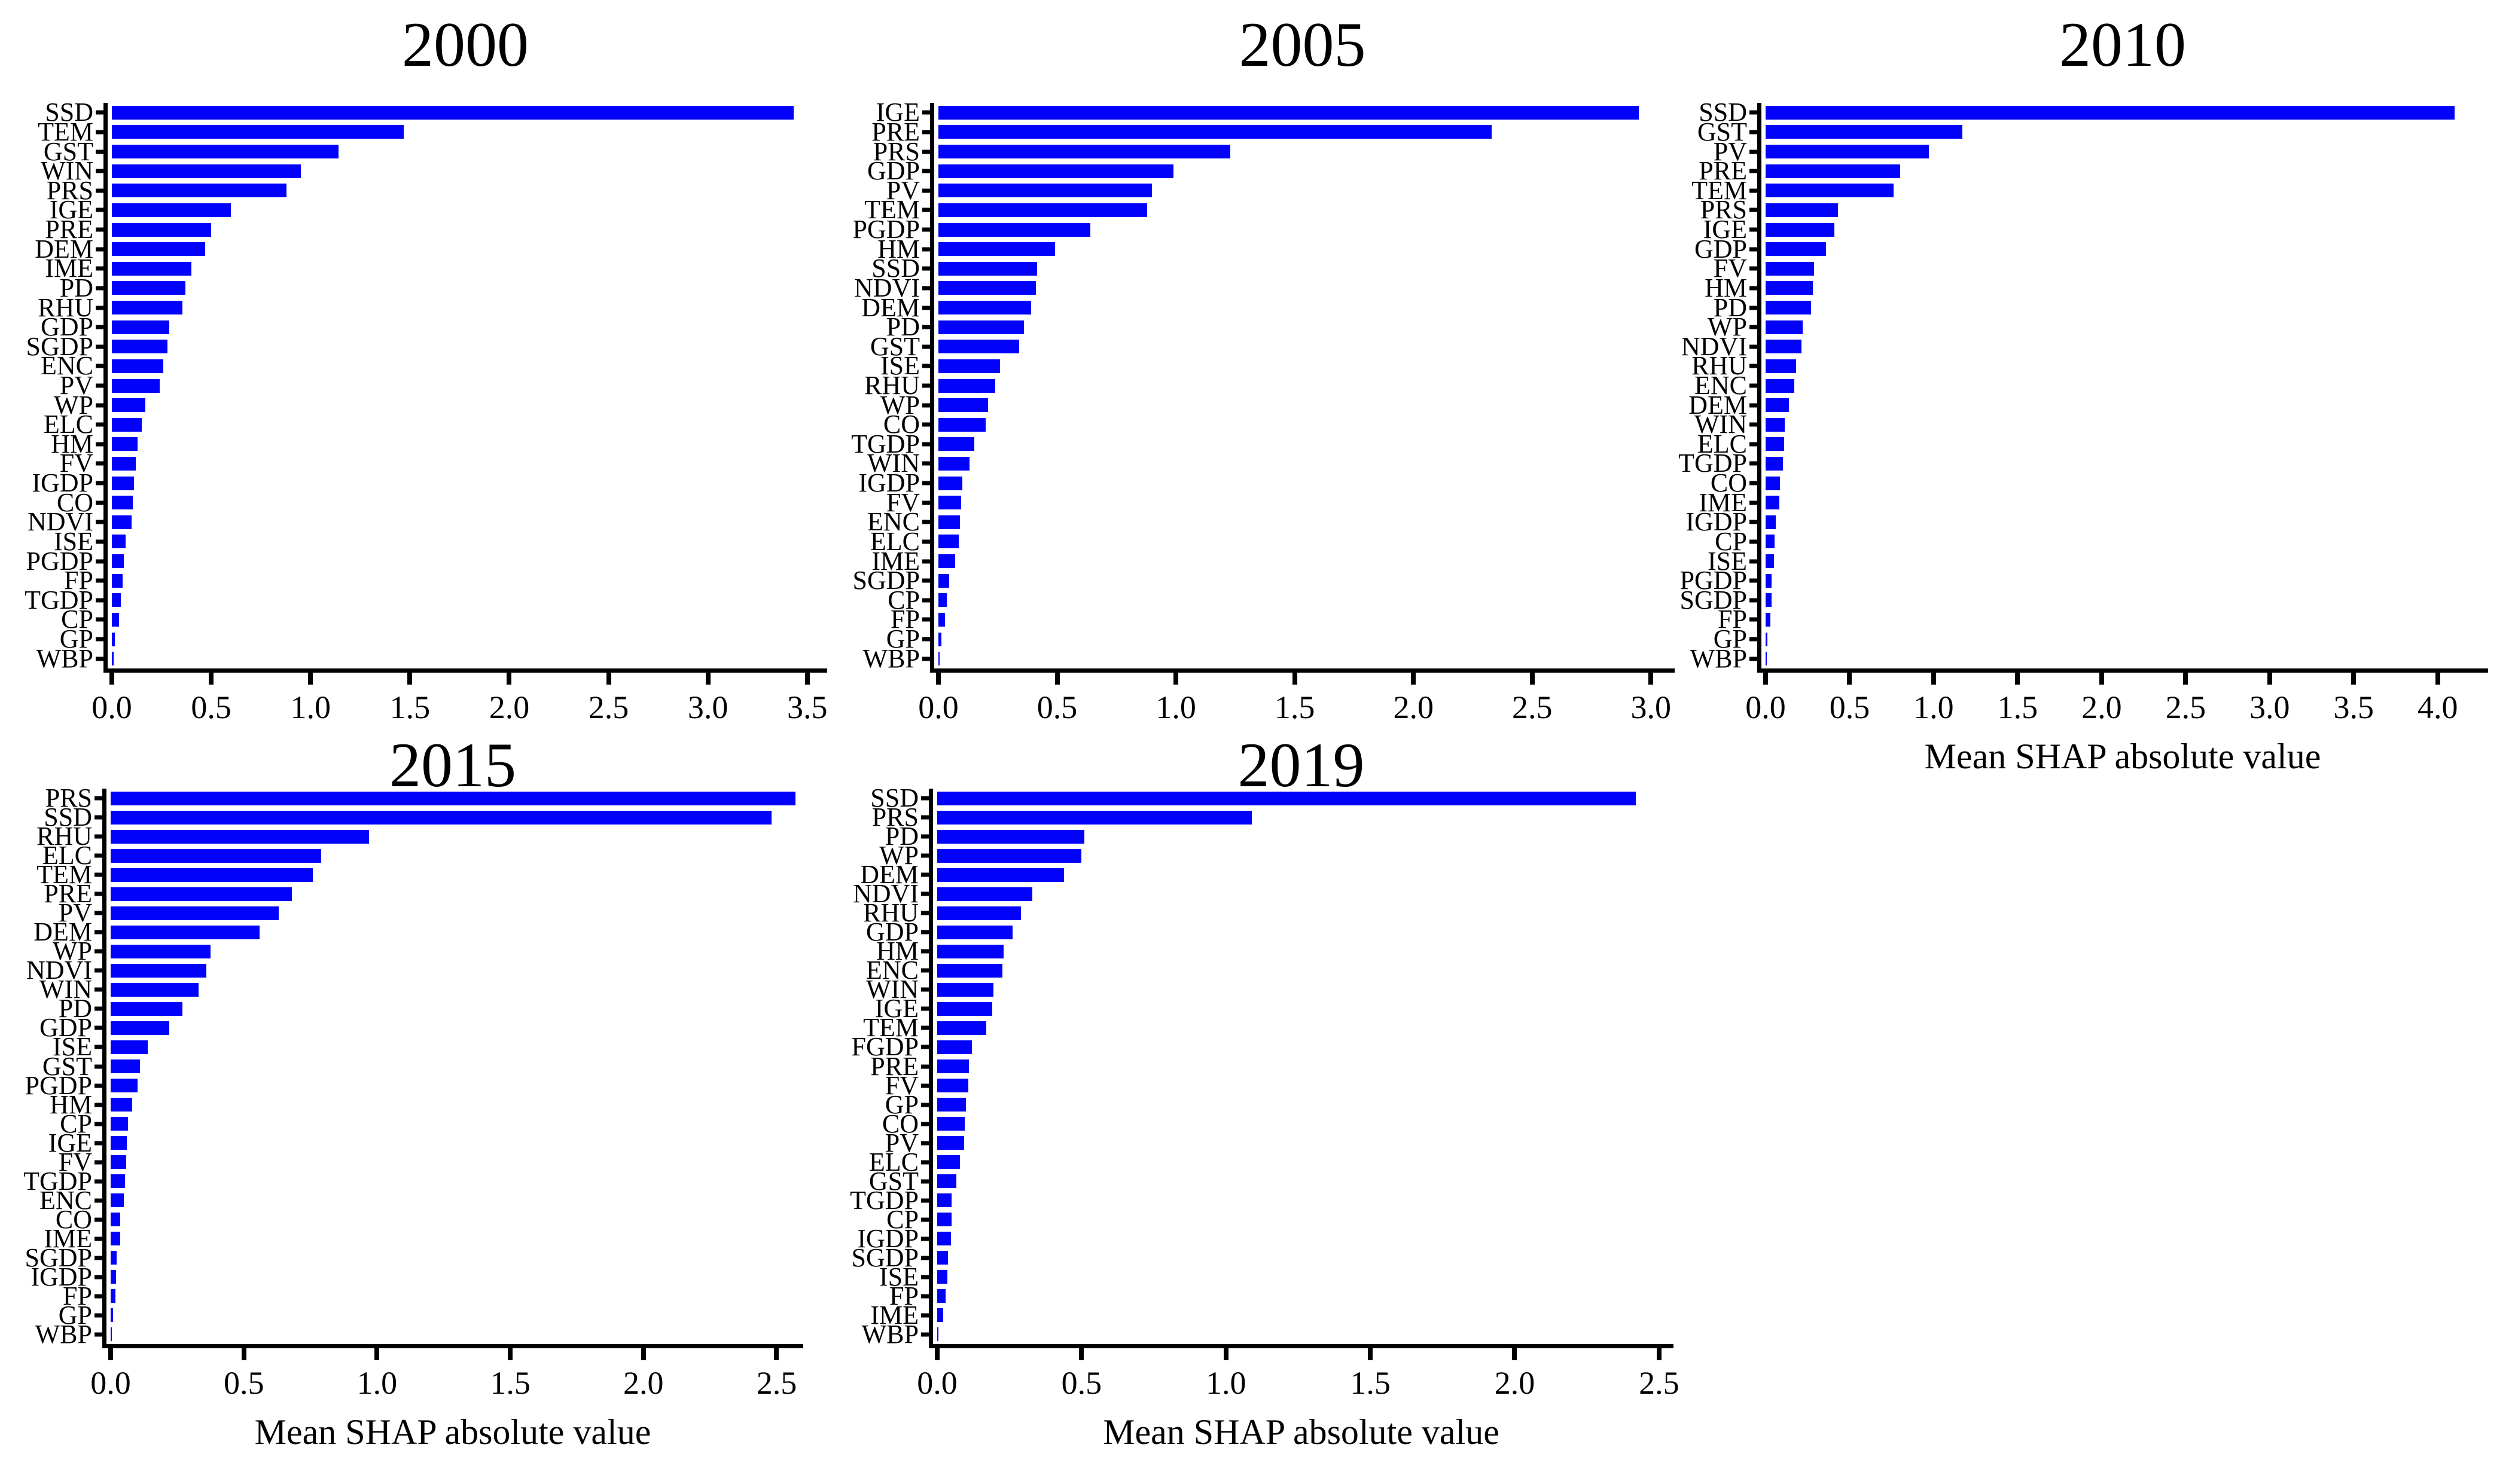 The width and height of the screenshot is (2515, 1484). What do you see at coordinates (904, 600) in the screenshot?
I see `y-tick-label-cp: CP` at bounding box center [904, 600].